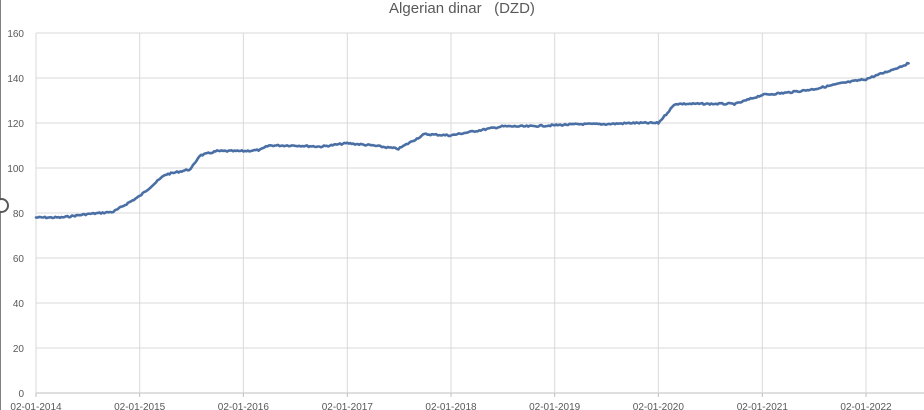 The image size is (924, 410). Describe the element at coordinates (15, 169) in the screenshot. I see `y-tick-label: 100` at that location.